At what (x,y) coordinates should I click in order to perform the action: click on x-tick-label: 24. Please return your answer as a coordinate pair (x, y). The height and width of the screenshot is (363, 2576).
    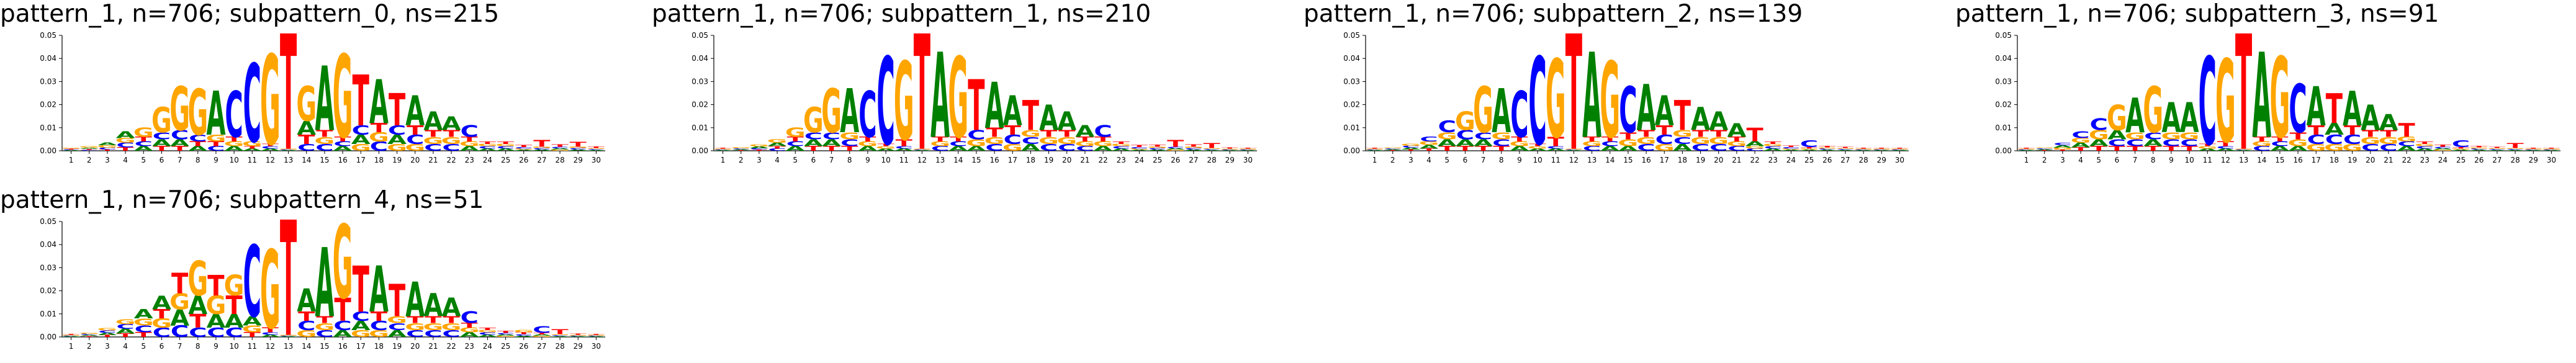
    Looking at the image, I should click on (1791, 160).